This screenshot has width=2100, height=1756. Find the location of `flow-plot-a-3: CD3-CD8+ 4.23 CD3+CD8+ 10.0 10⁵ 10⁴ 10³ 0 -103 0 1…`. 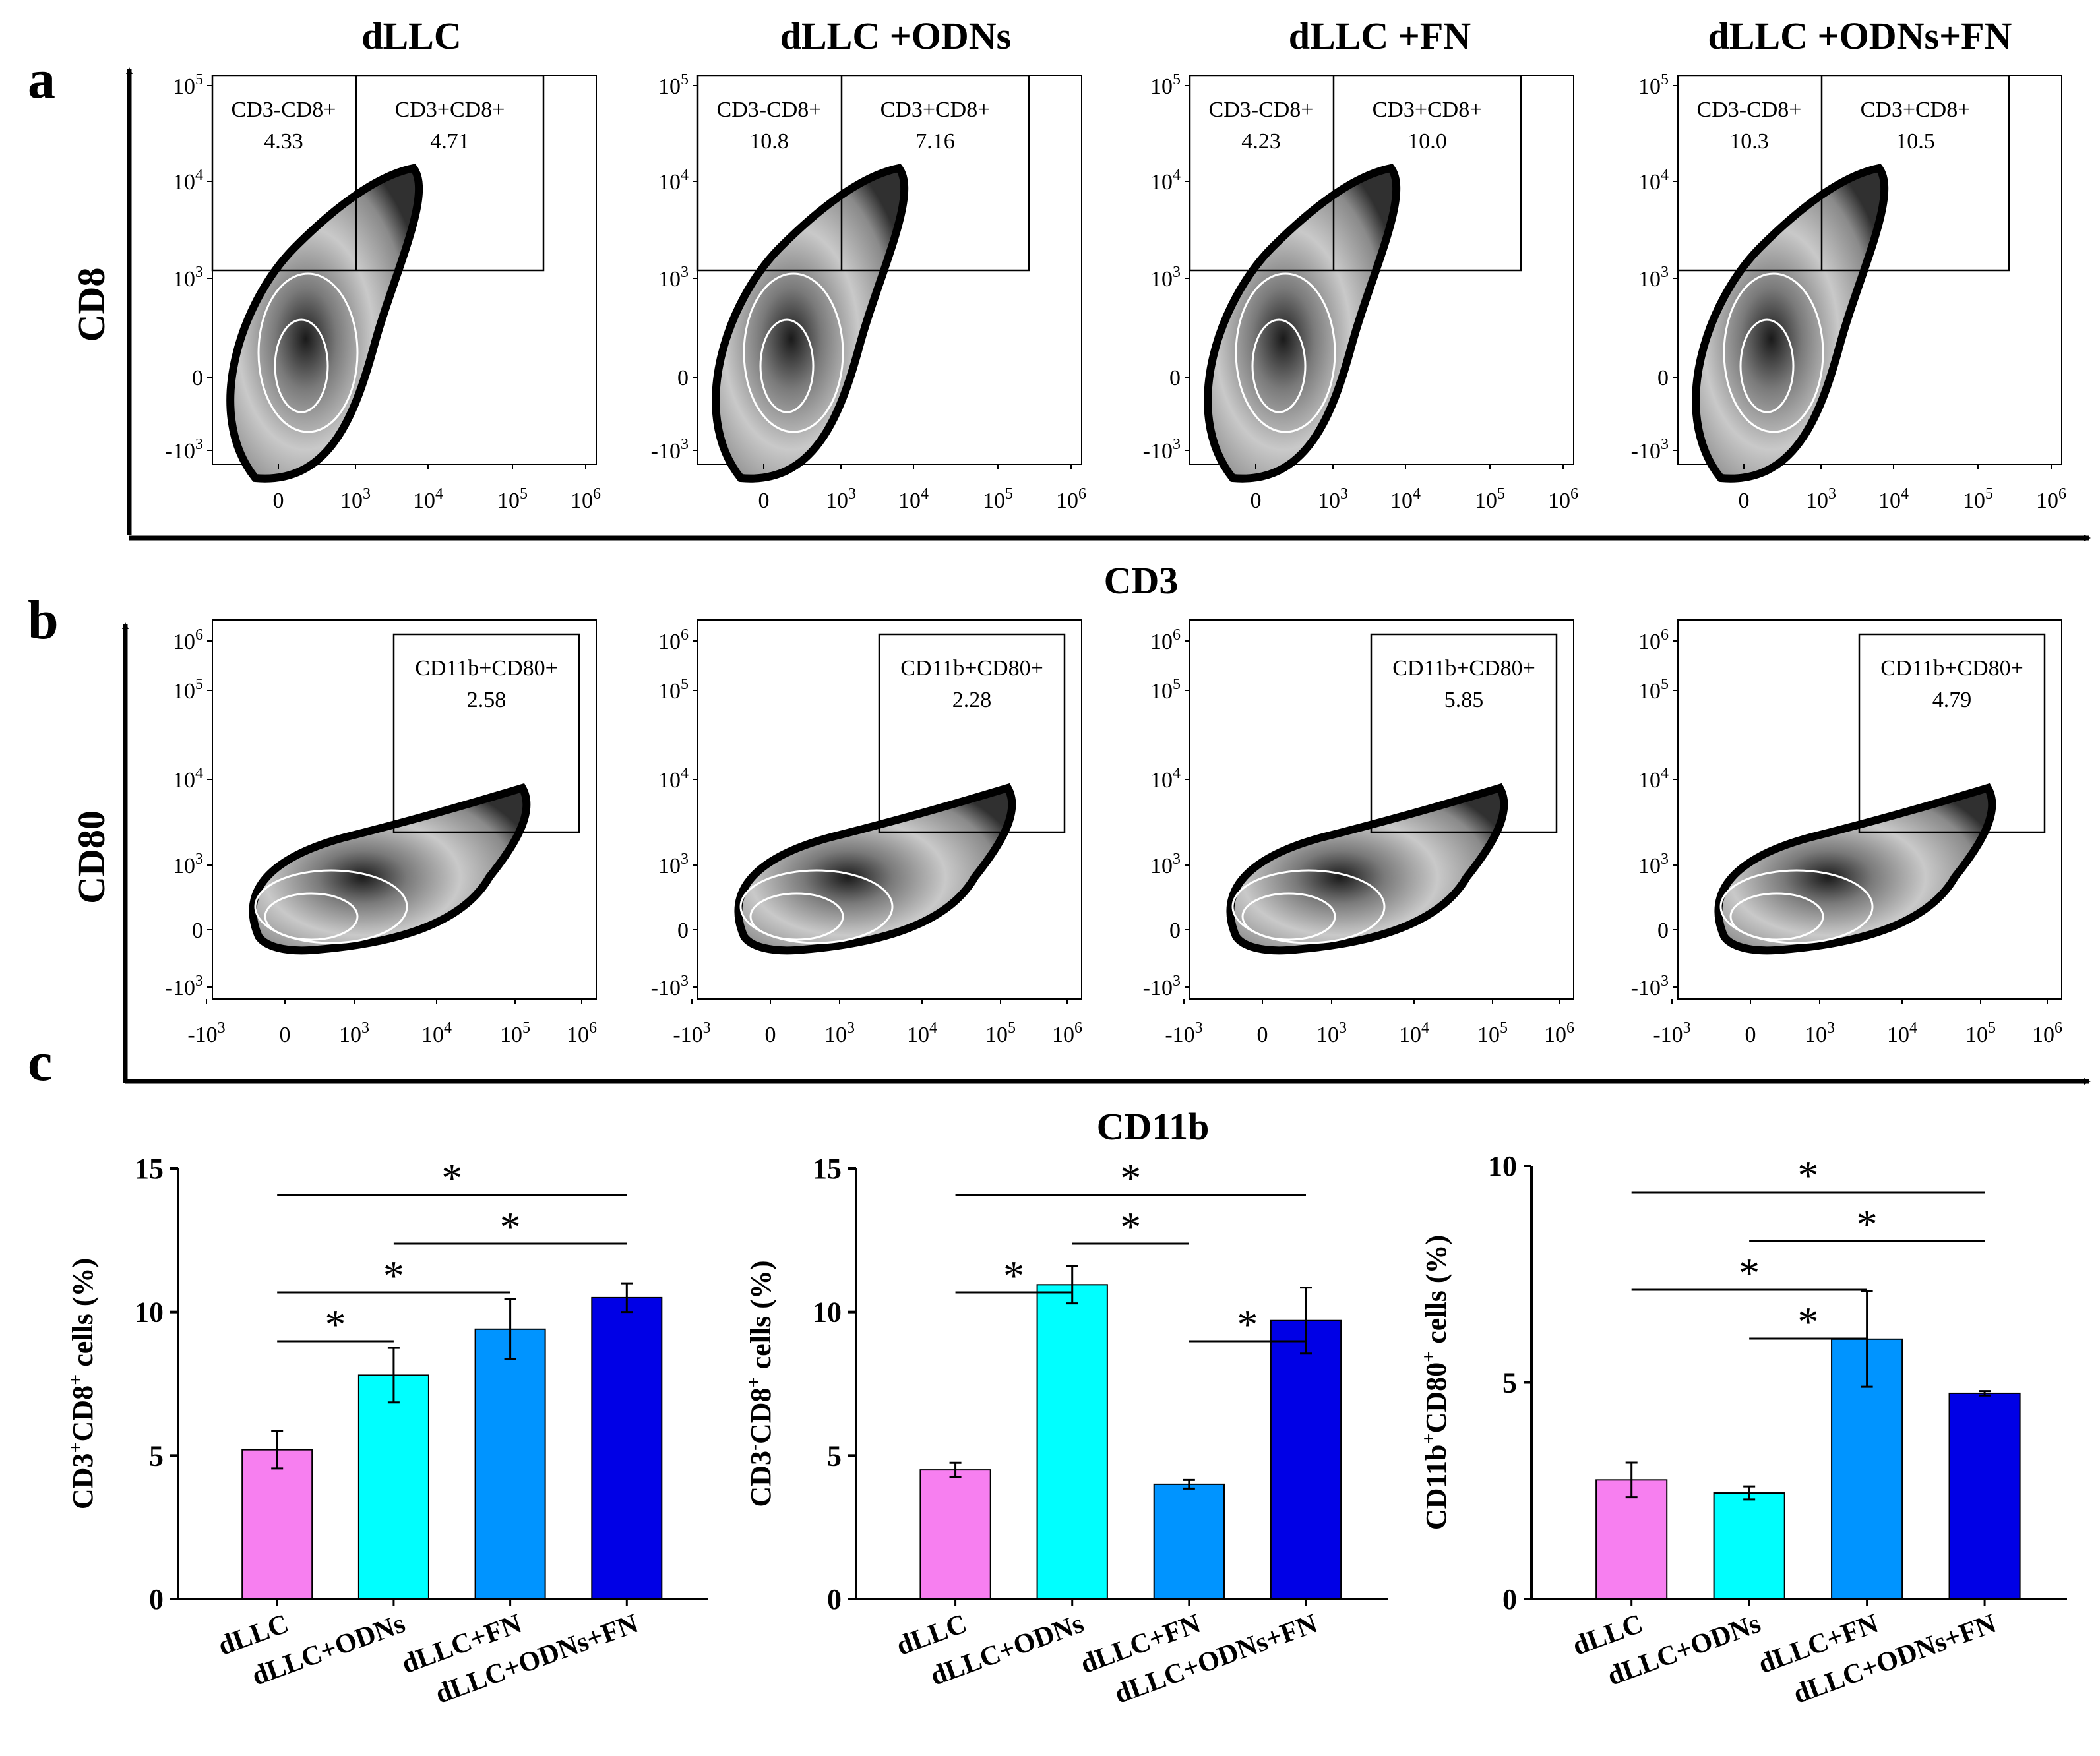

flow-plot-a-3: CD3-CD8+ 4.23 CD3+CD8+ 10.0 10⁵ 10⁴ 10³ 0 -103 0 1… is located at coordinates (1360, 292).